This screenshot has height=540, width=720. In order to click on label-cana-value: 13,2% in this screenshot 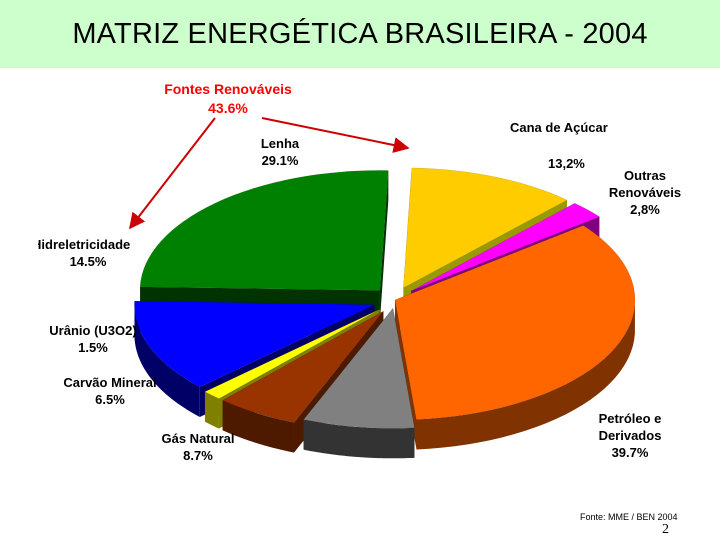, I will do `click(566, 163)`.